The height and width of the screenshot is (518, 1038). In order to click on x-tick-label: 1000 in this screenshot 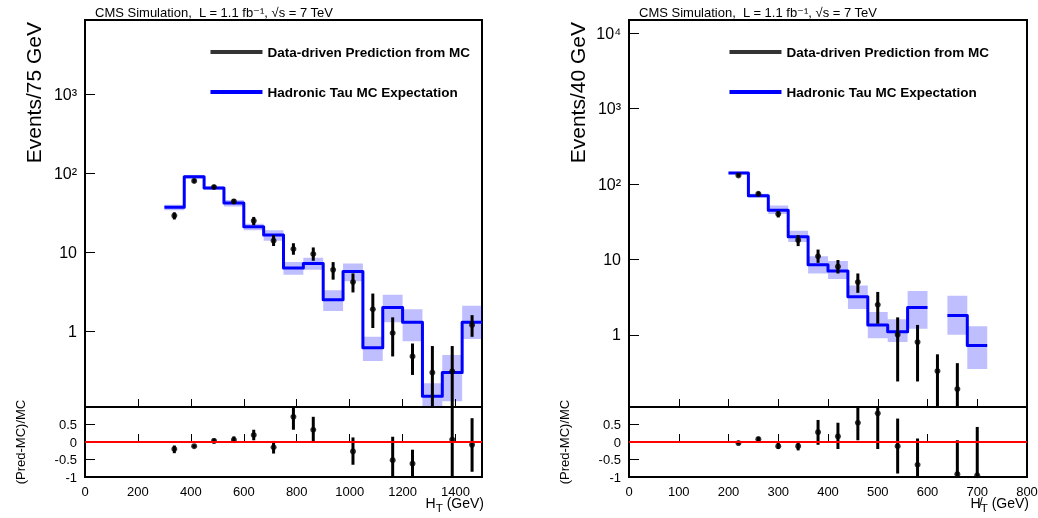, I will do `click(350, 491)`.